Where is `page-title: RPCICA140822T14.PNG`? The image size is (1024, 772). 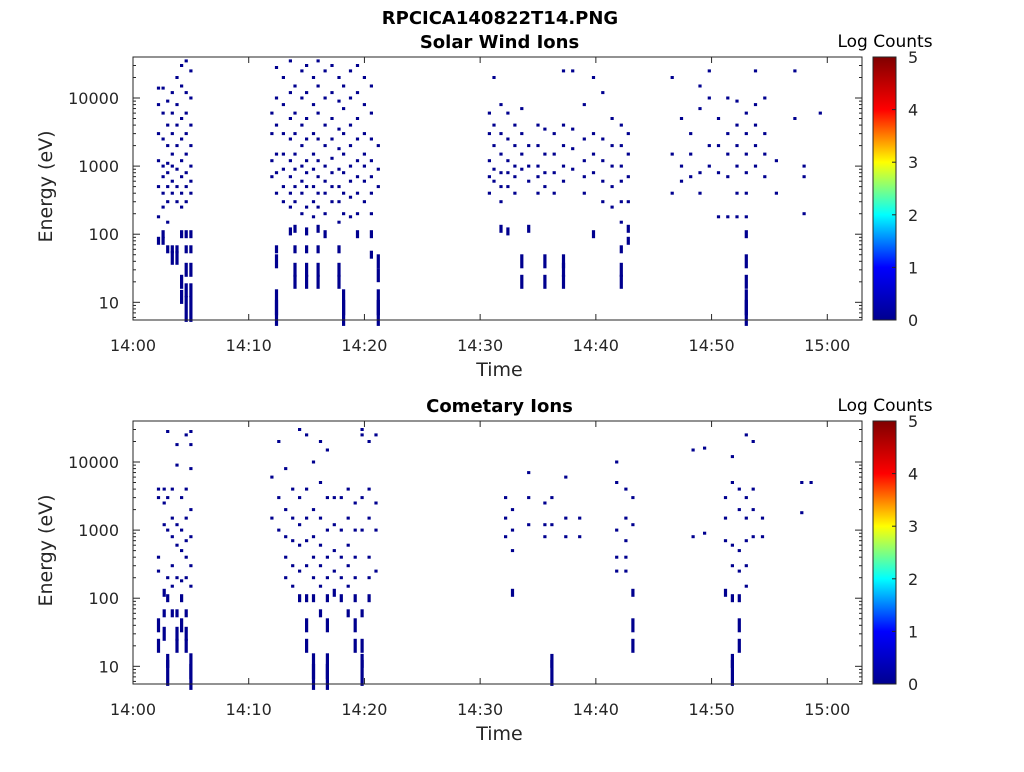 page-title: RPCICA140822T14.PNG is located at coordinates (500, 18).